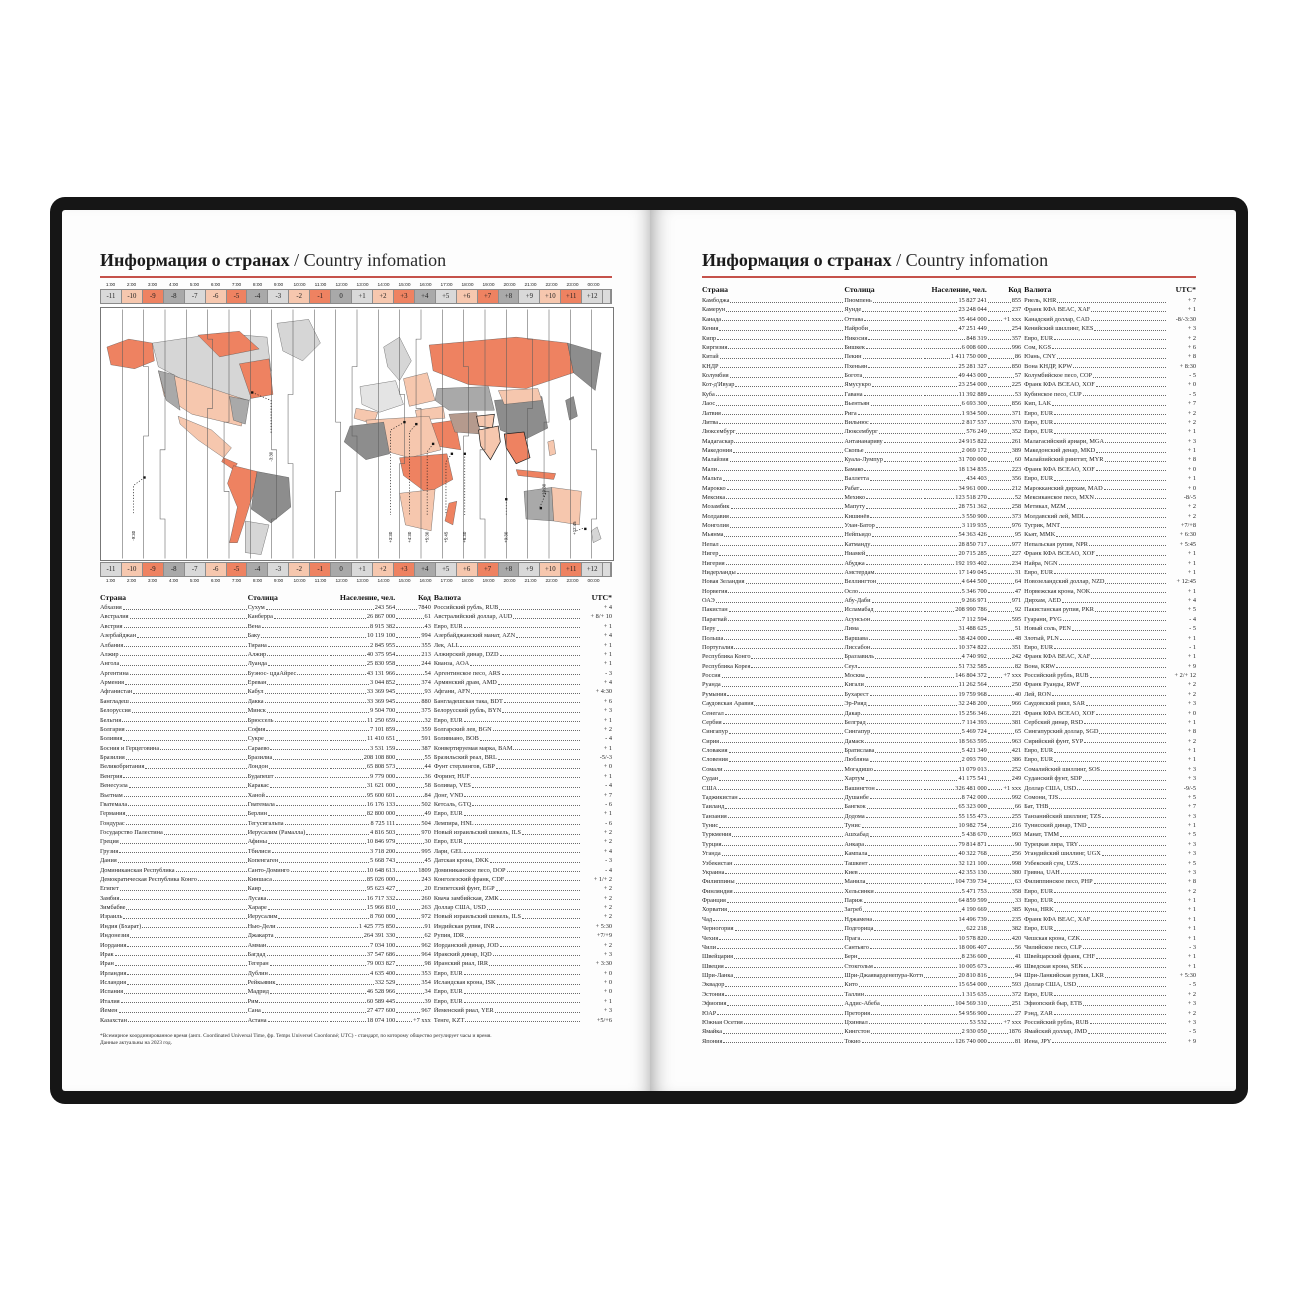 This screenshot has height=1300, width=1300. What do you see at coordinates (362, 635) in the screenshot?
I see `cell-population: 10 119 100` at bounding box center [362, 635].